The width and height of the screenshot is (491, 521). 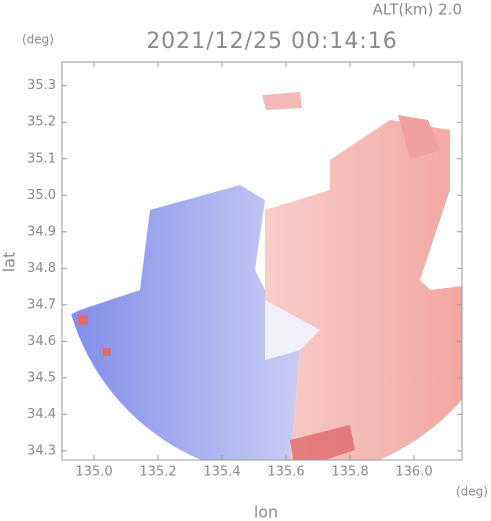 What do you see at coordinates (38, 40) in the screenshot?
I see `y-unit: (deg)` at bounding box center [38, 40].